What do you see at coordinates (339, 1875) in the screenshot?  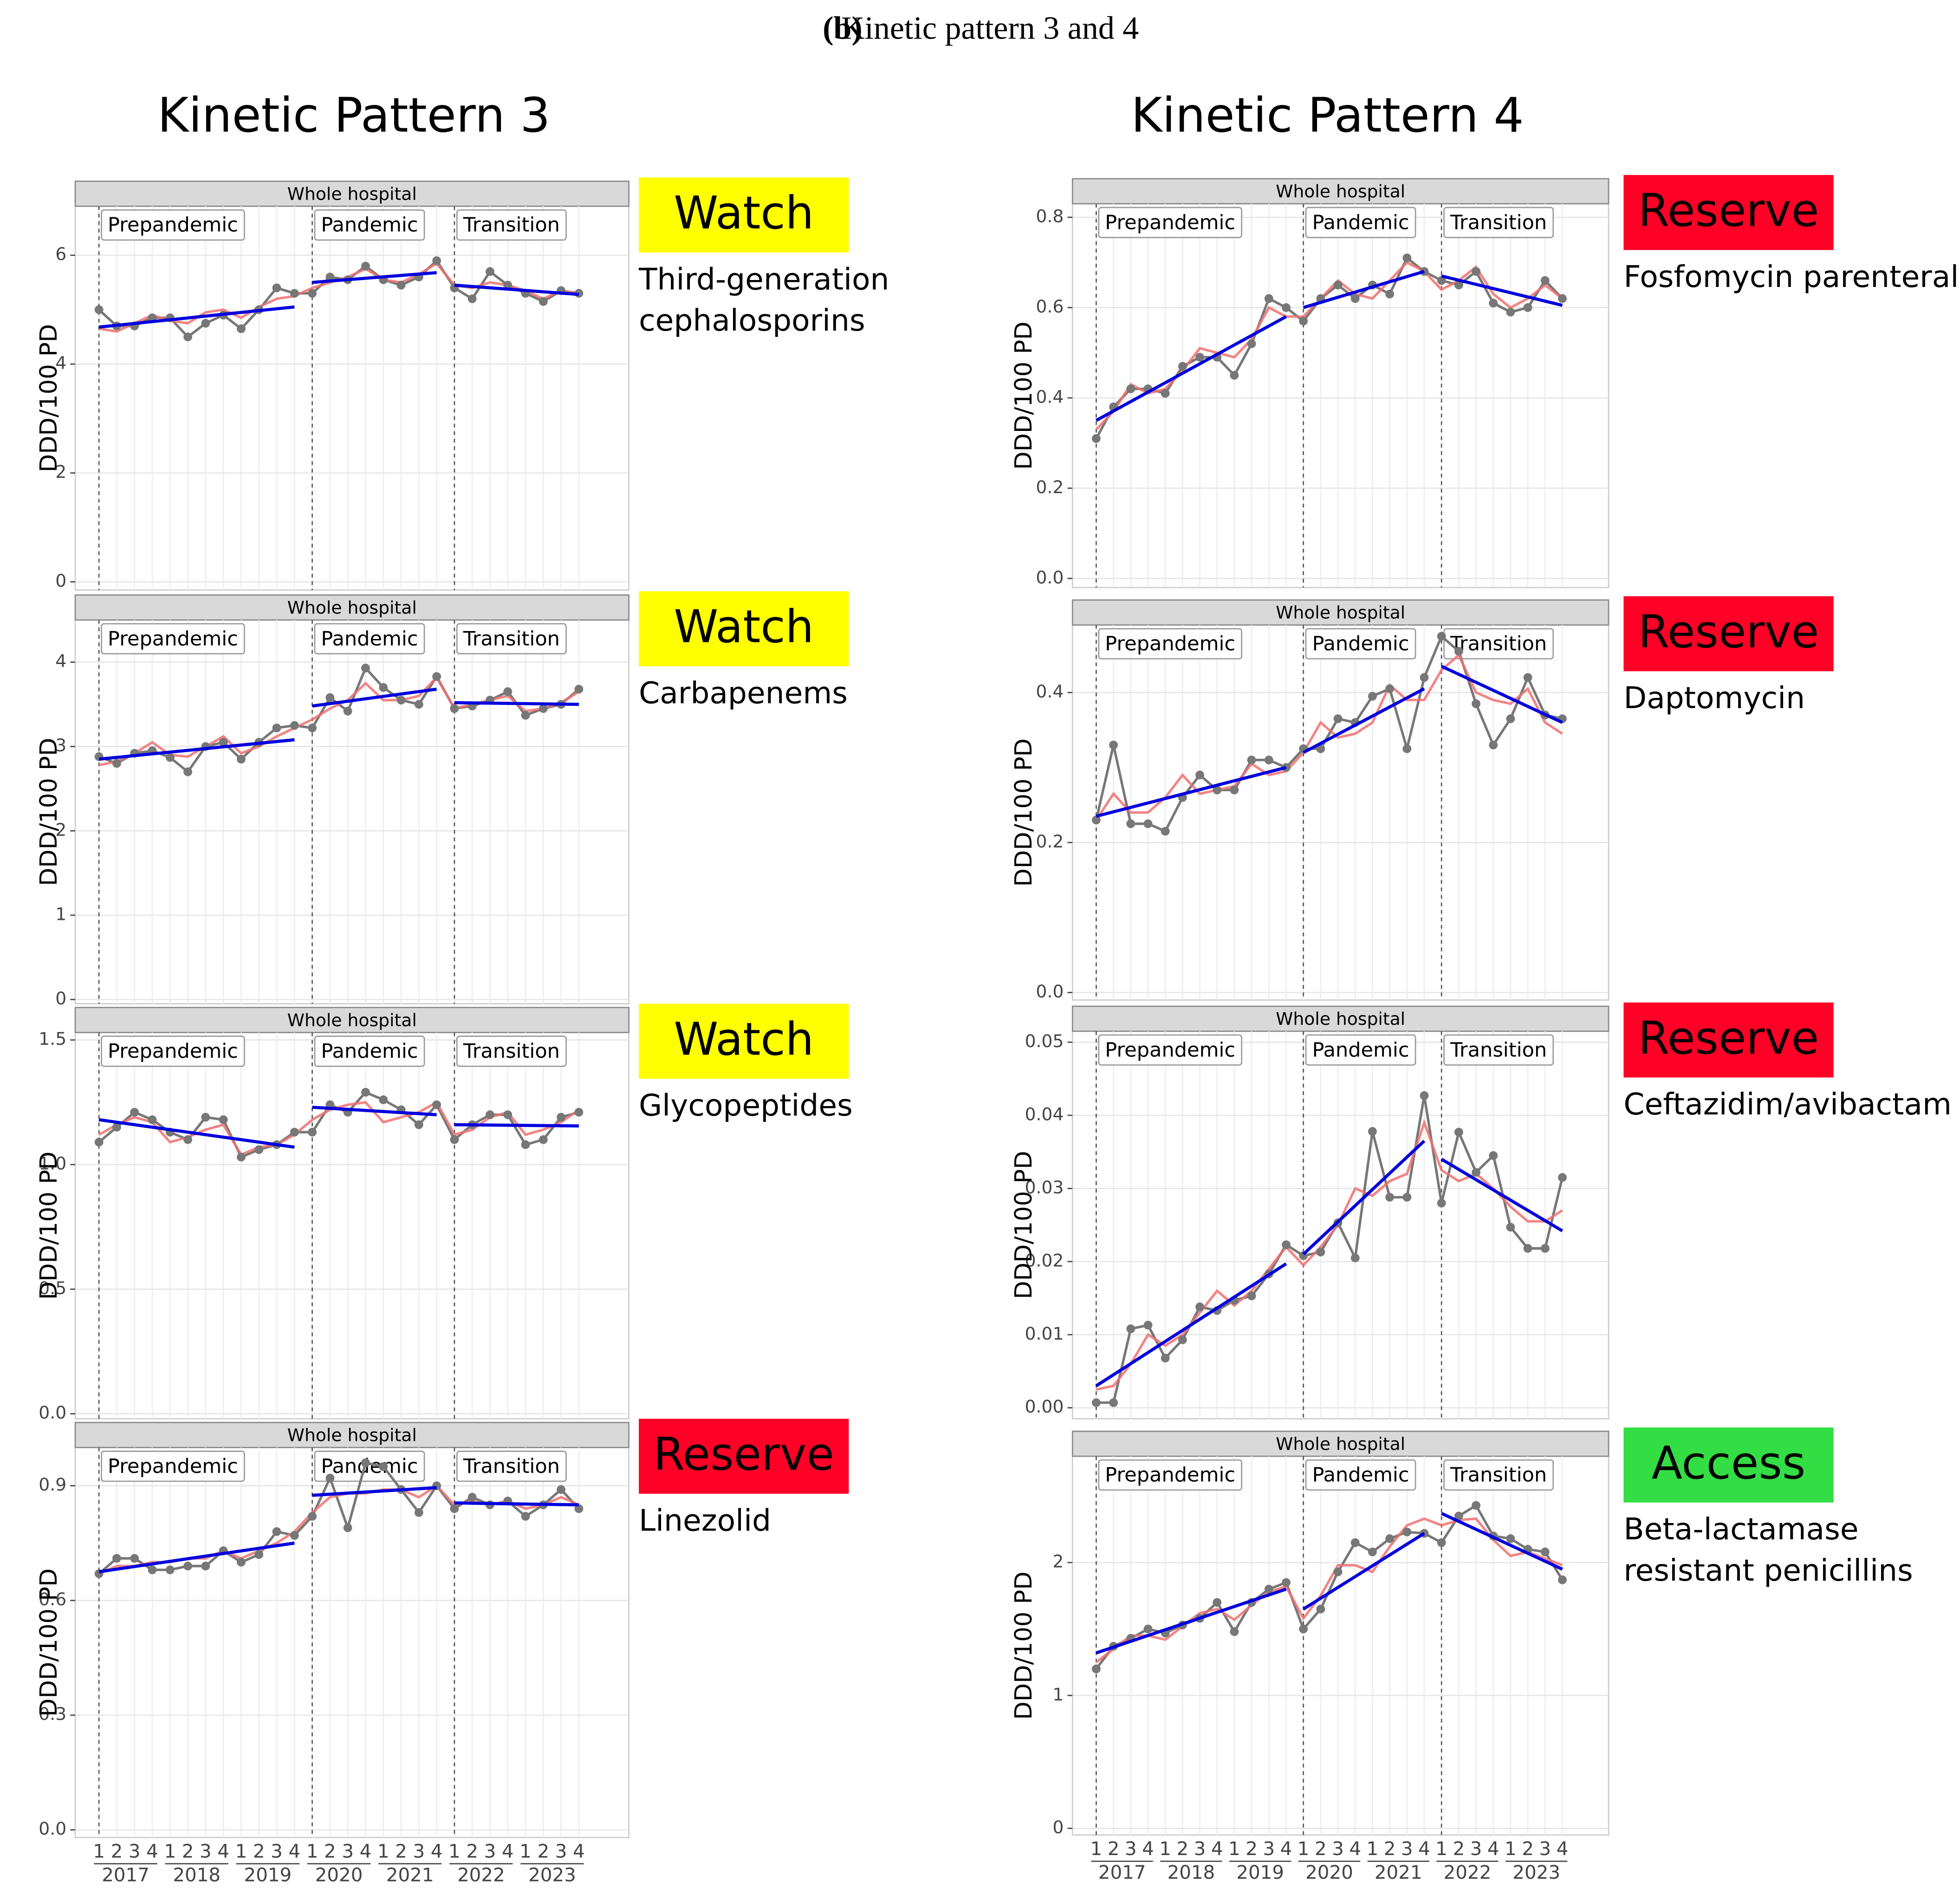 I see `year-label: 2020` at bounding box center [339, 1875].